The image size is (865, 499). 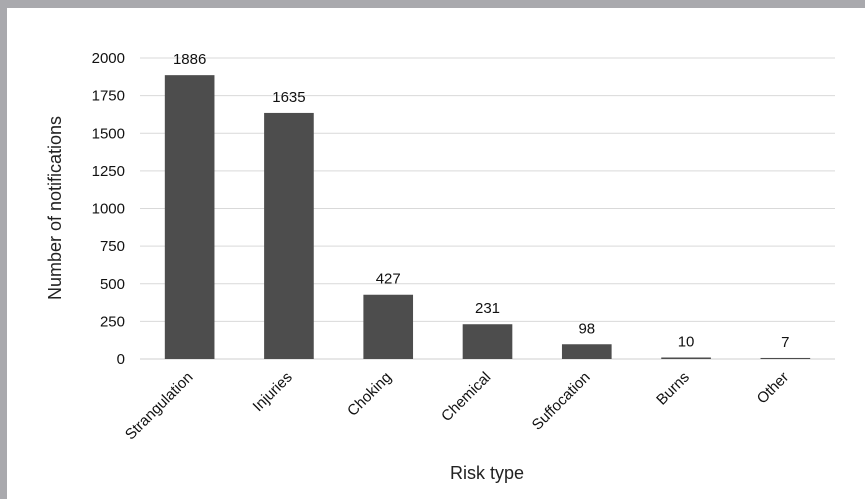 I want to click on x-tick-label: Chemical, so click(x=466, y=397).